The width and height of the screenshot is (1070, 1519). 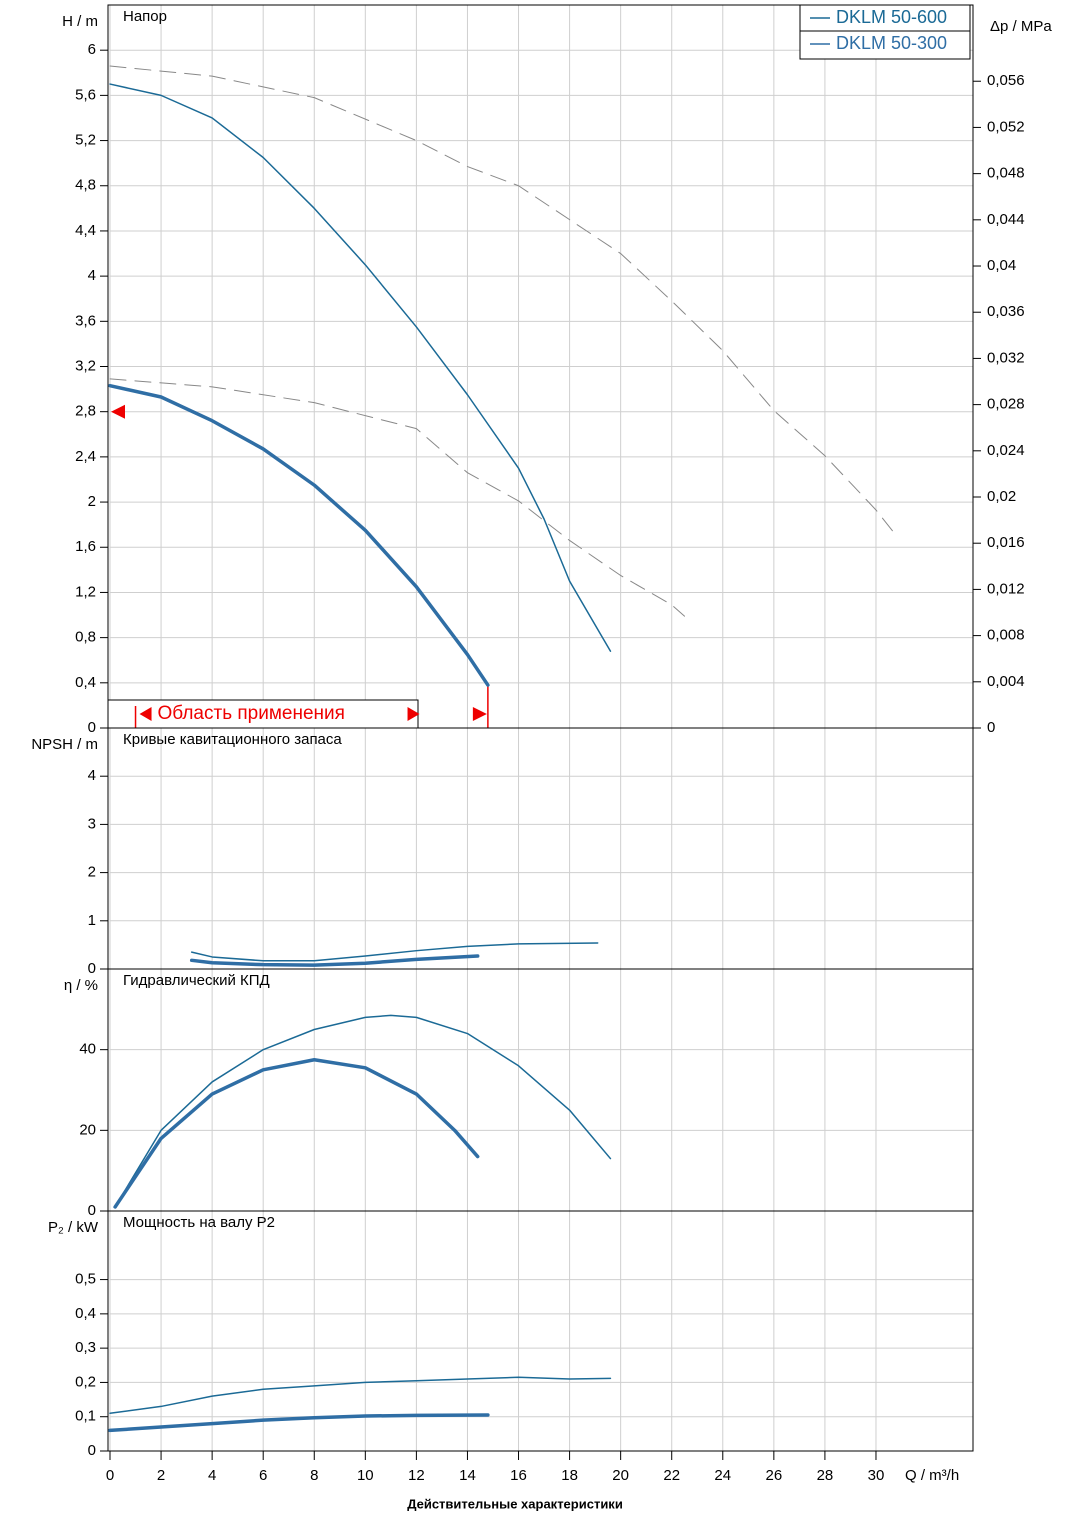 I want to click on x-tick-label: 0, so click(x=110, y=1475).